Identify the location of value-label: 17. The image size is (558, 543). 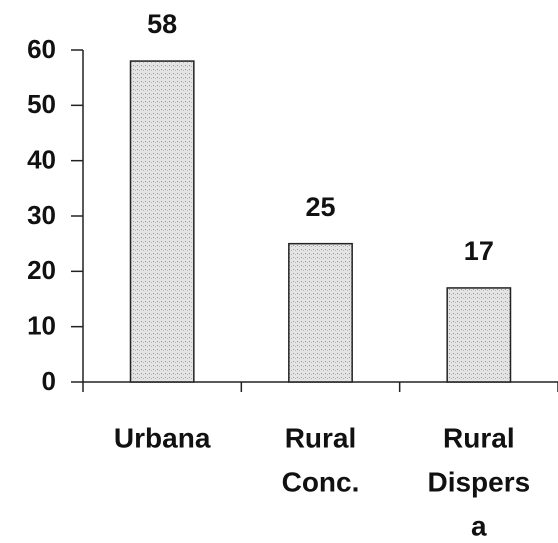
(479, 251).